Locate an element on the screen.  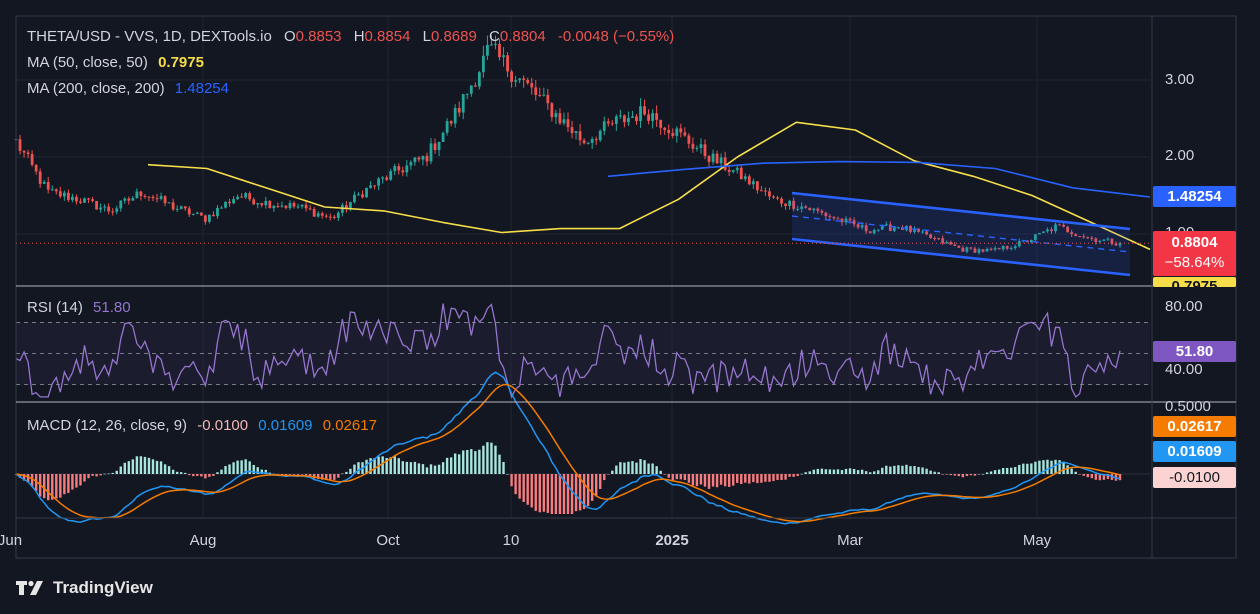
time-label-jun: Jun is located at coordinates (11, 540).